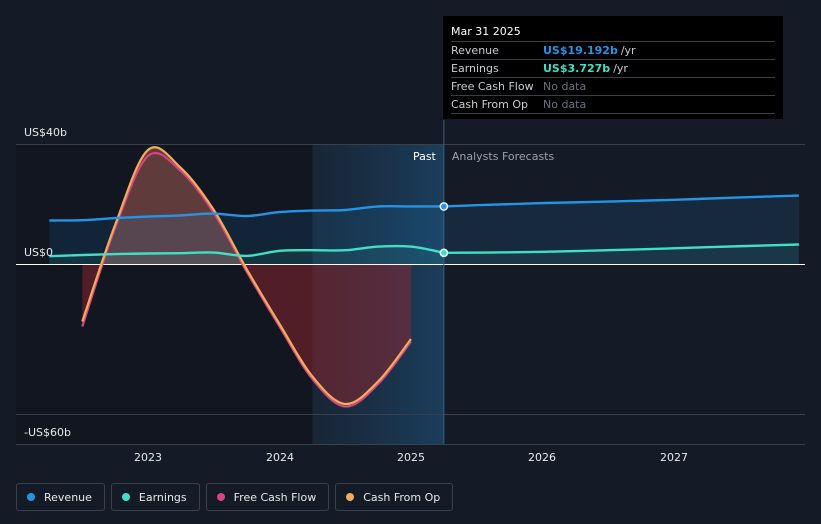 The image size is (821, 524). What do you see at coordinates (490, 104) in the screenshot?
I see `tooltip-label: Cash From Op` at bounding box center [490, 104].